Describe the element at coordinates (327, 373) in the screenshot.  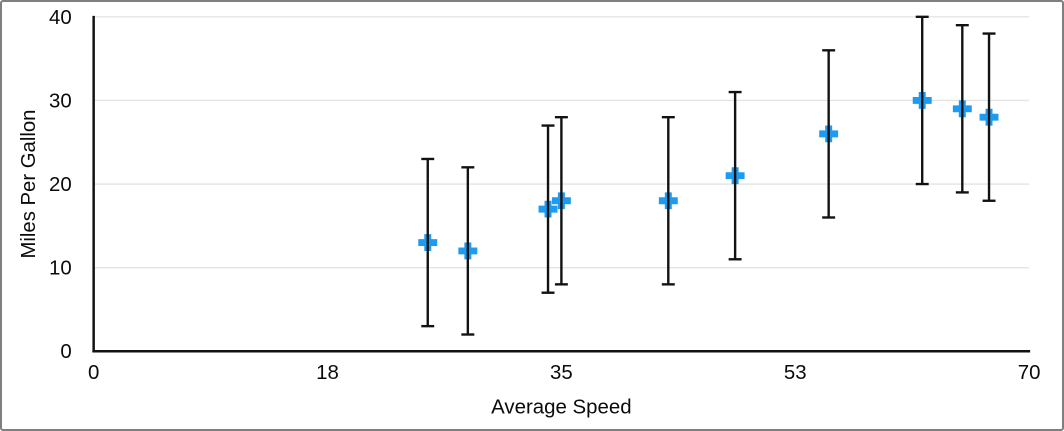
I see `x-tick-label: 18` at that location.